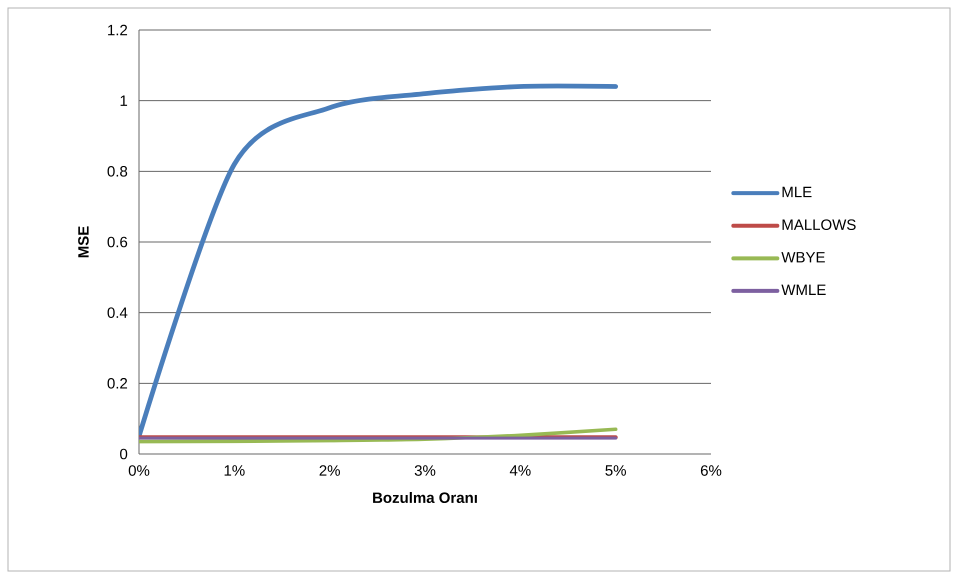  I want to click on x-tick-label: 3%, so click(425, 470).